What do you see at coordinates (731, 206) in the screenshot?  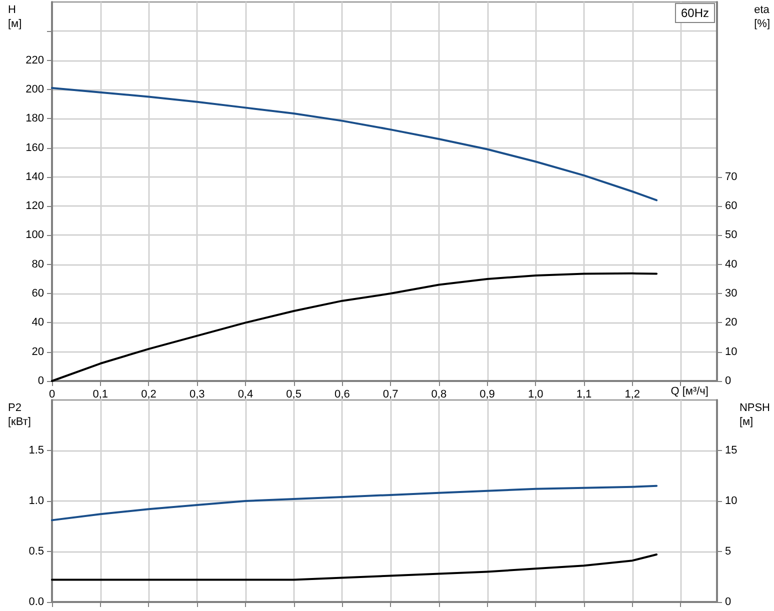 I see `y2-tick-label: 60` at bounding box center [731, 206].